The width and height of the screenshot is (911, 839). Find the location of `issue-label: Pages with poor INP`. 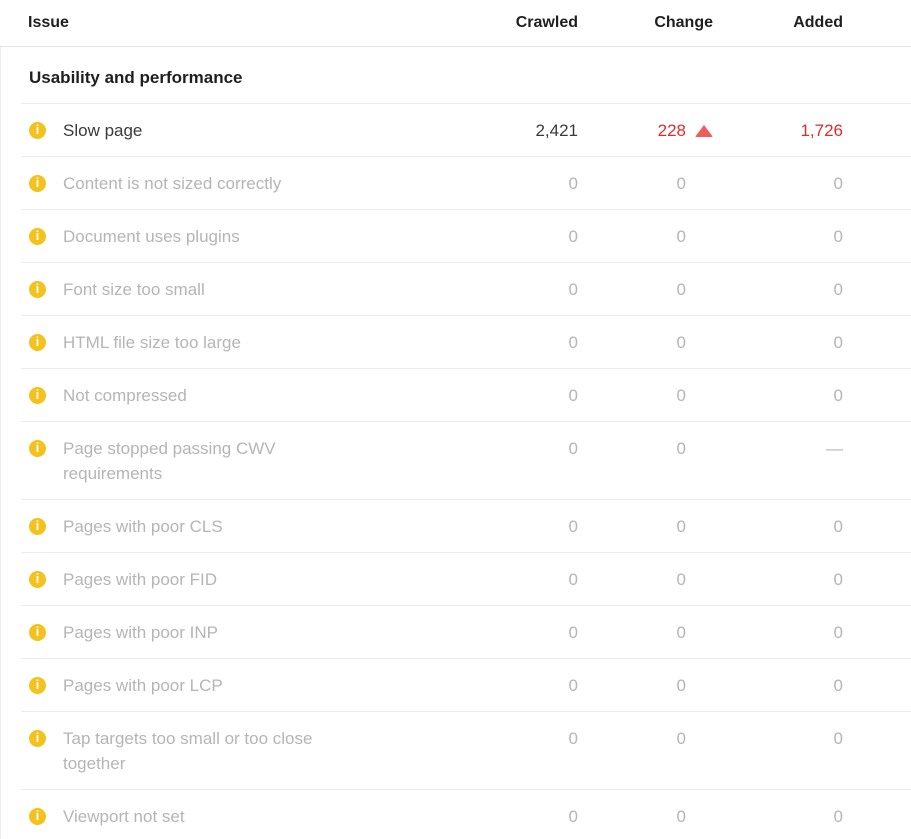

issue-label: Pages with poor INP is located at coordinates (140, 632).